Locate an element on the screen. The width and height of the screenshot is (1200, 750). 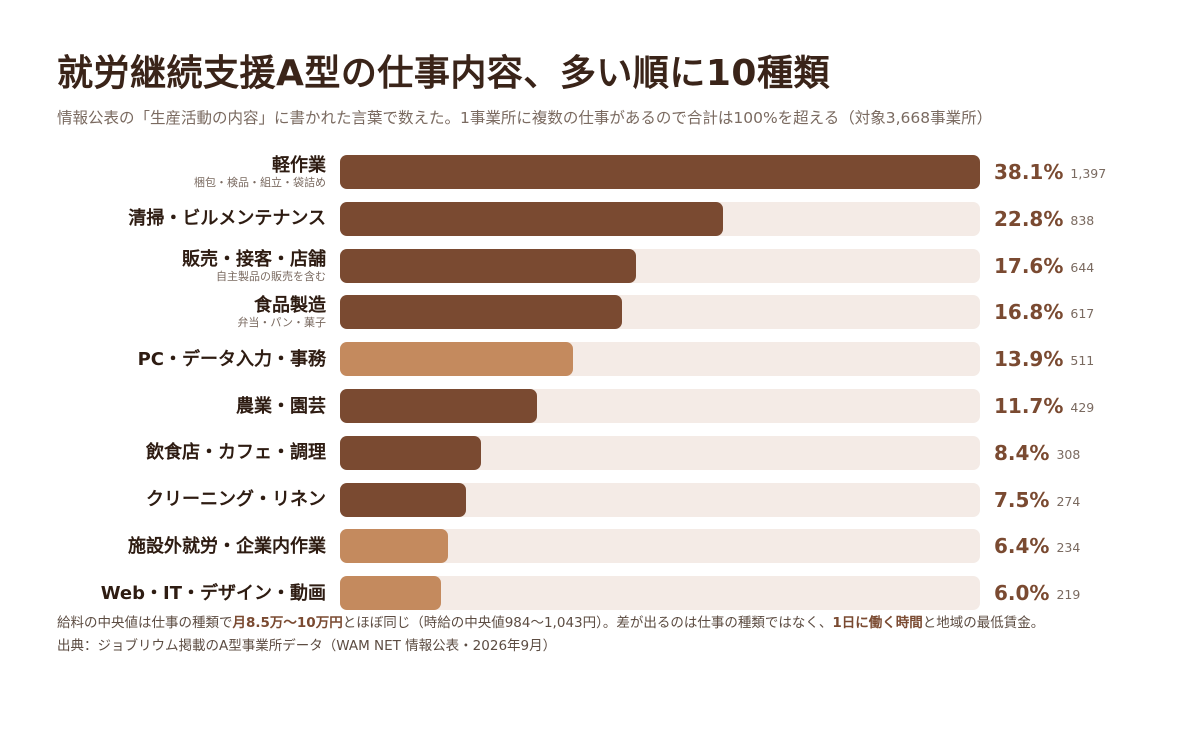
bar-row: Web・IT・デザイン・動画 6.0% 219 is located at coordinates (600, 593).